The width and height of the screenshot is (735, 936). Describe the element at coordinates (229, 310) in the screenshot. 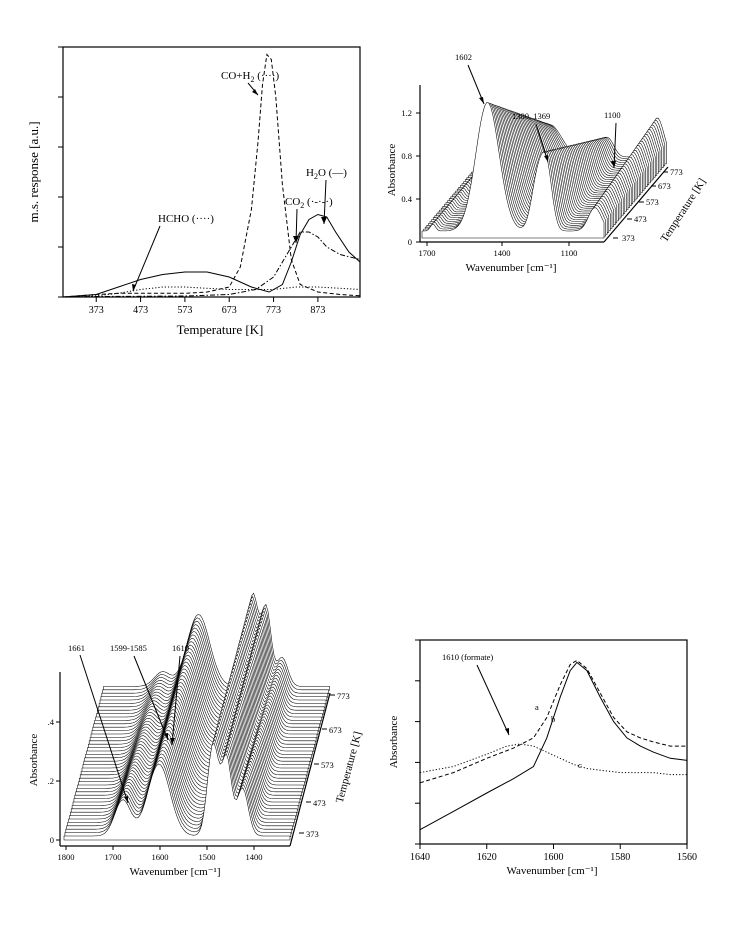

I see `tpd-x-tick-label-3: 673` at that location.